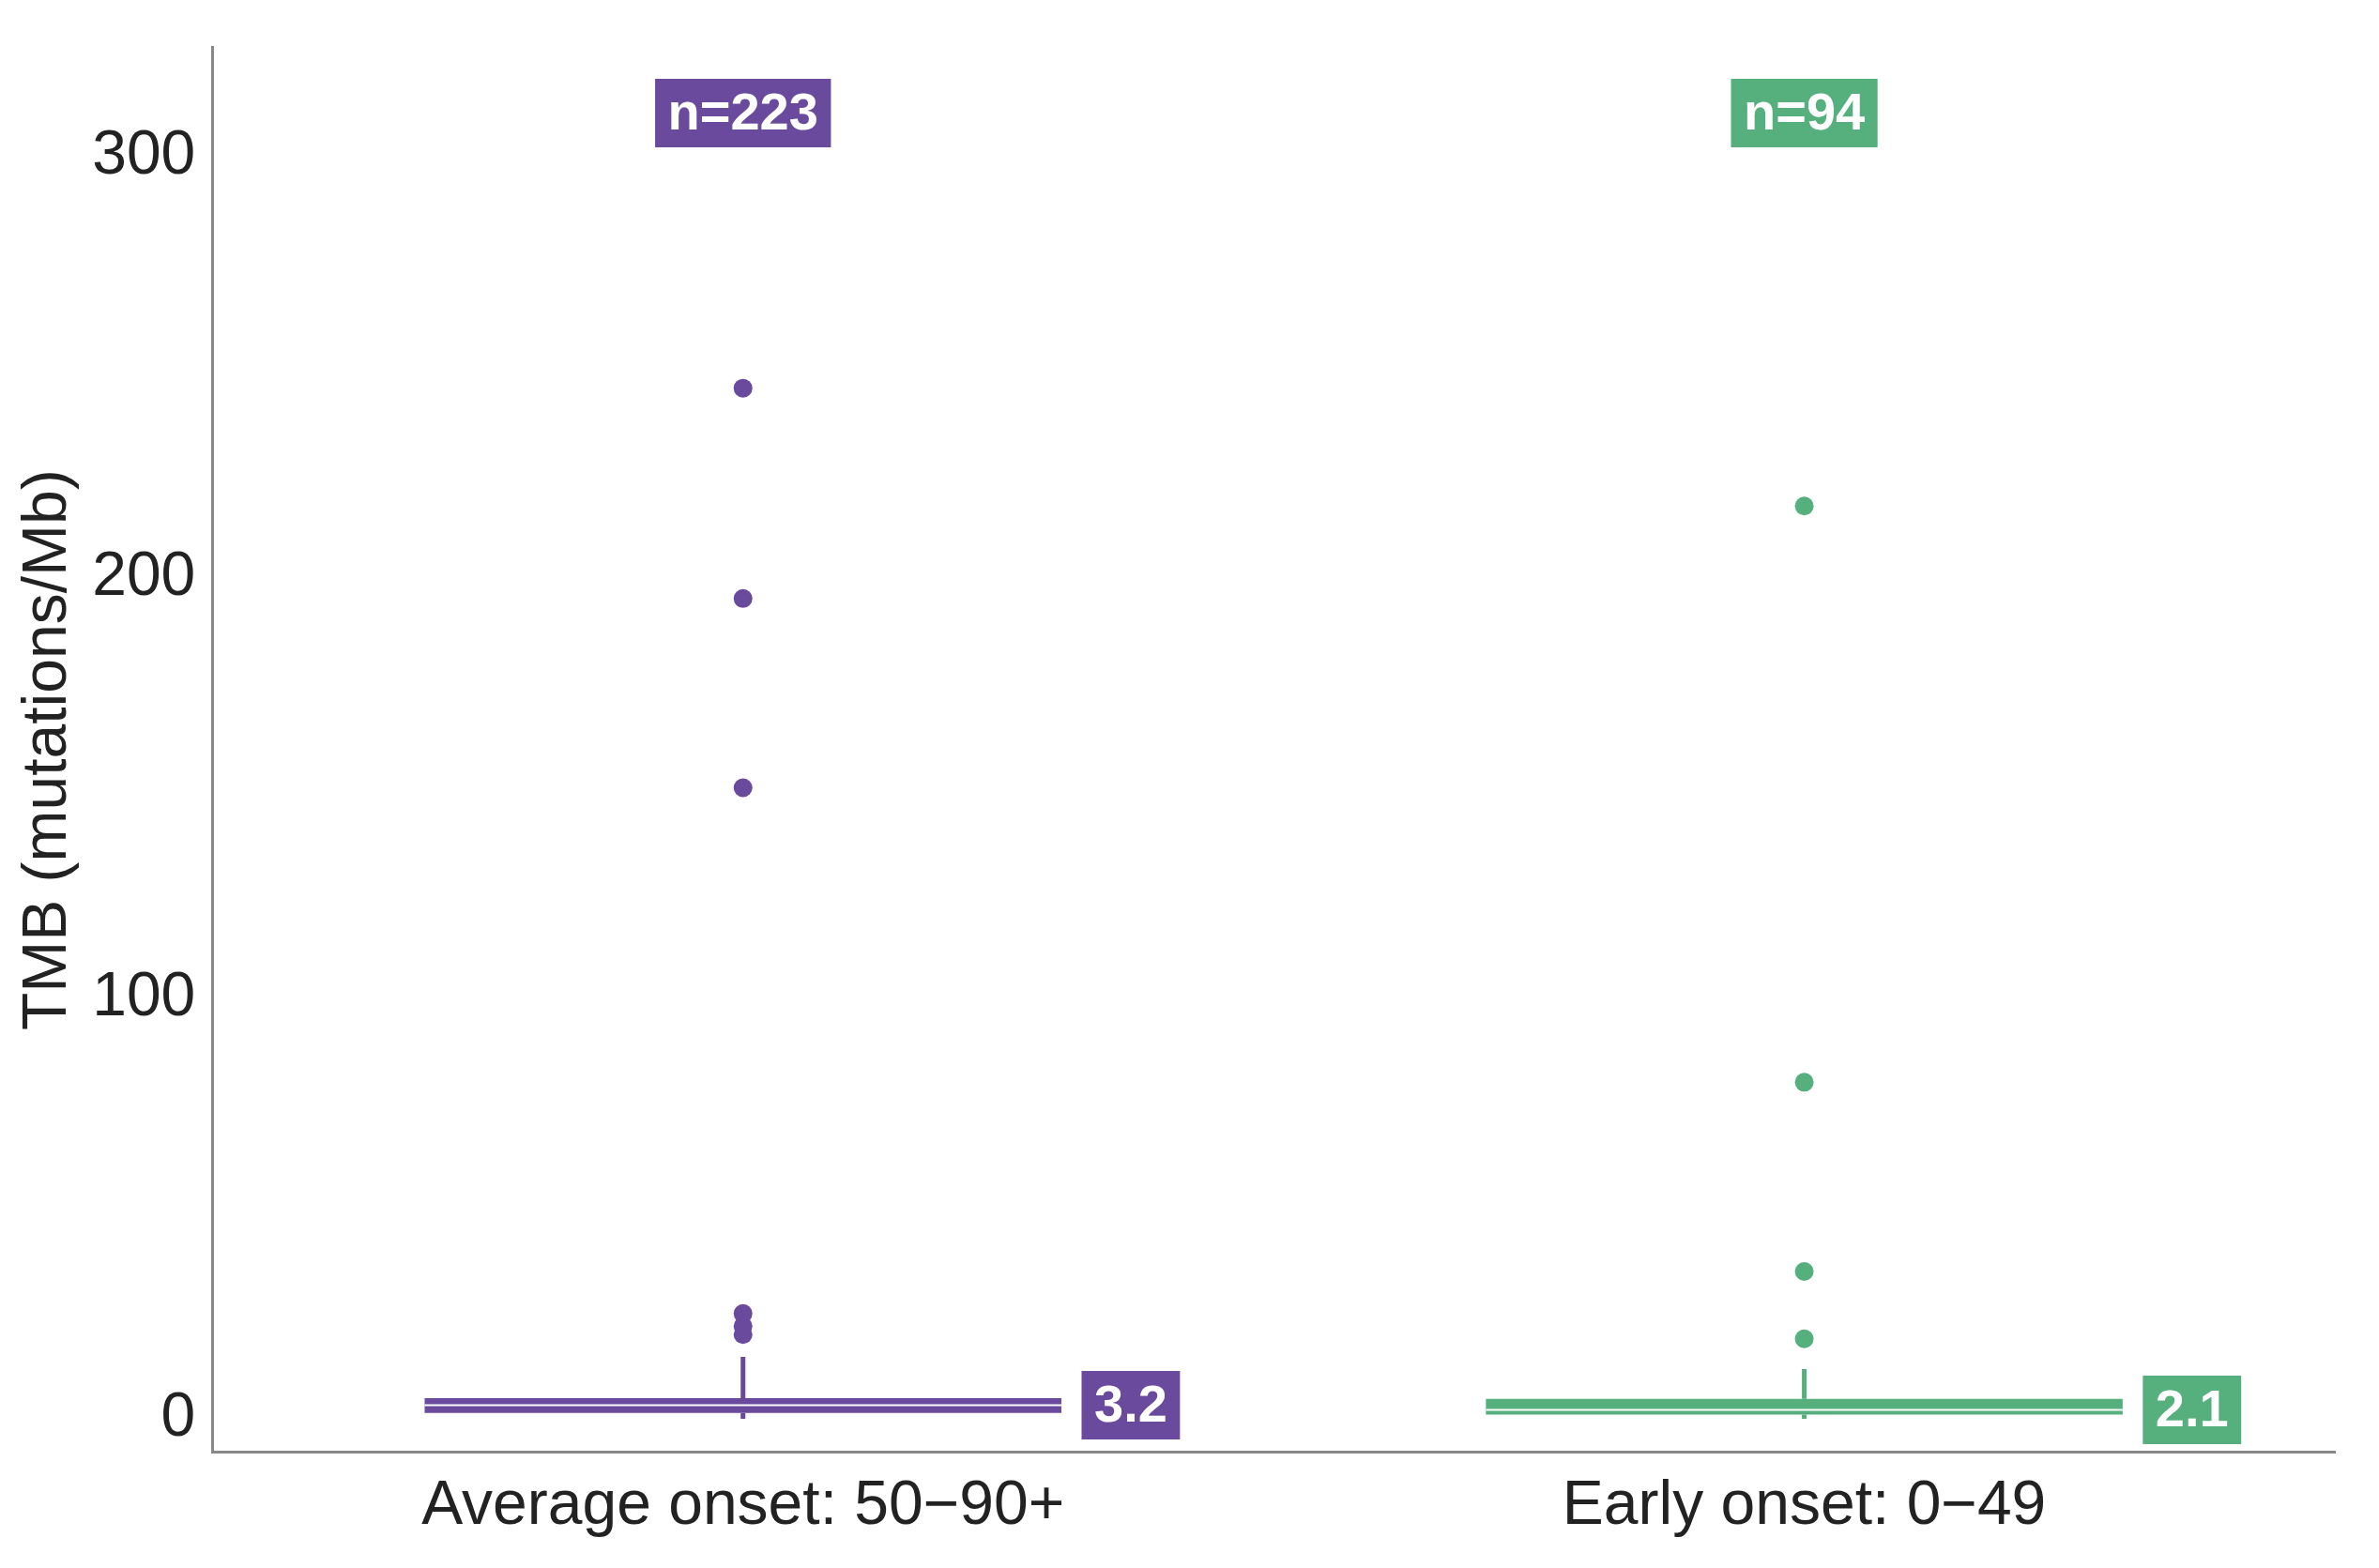 This screenshot has height=1568, width=2379. What do you see at coordinates (144, 573) in the screenshot?
I see `y-tick-label: 200` at bounding box center [144, 573].